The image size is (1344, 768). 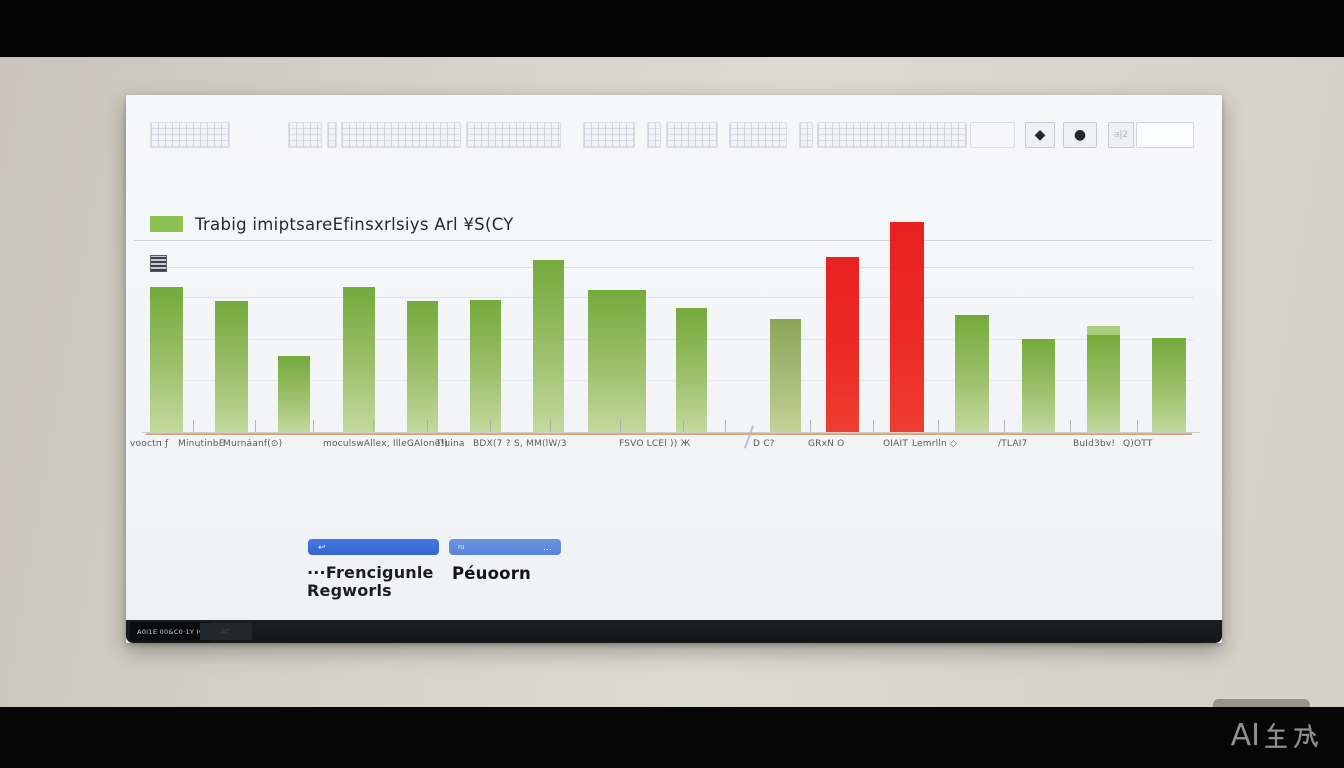 I want to click on blob-icon-button: ●, so click(x=1080, y=135).